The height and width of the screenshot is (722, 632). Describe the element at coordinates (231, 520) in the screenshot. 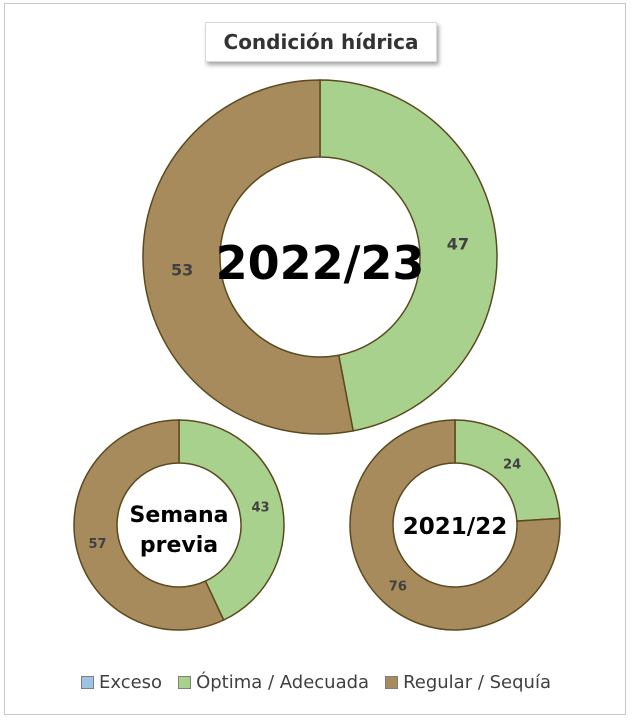

I see `slice-previous-week-optima` at that location.